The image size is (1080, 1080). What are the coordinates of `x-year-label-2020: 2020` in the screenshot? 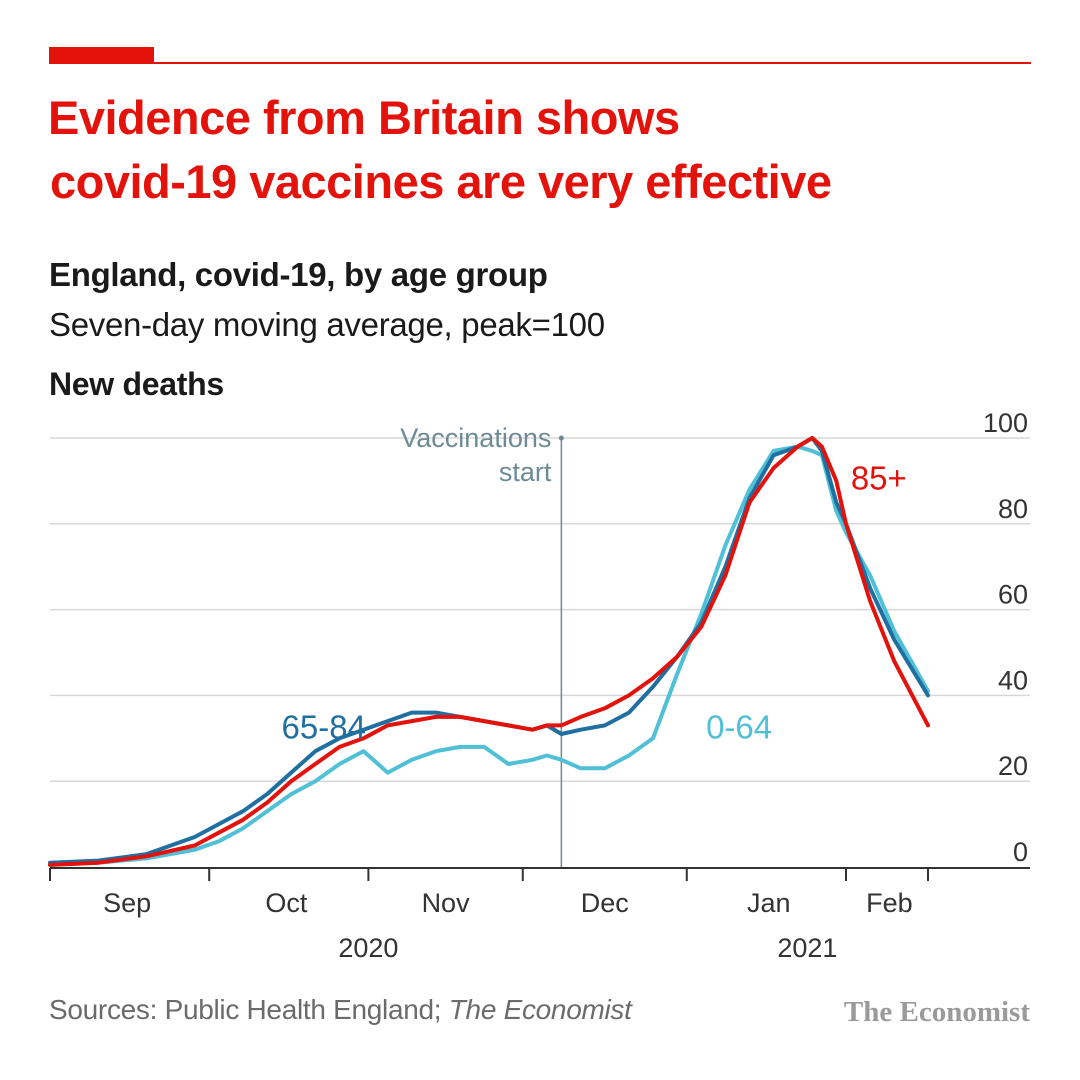 It's located at (368, 948).